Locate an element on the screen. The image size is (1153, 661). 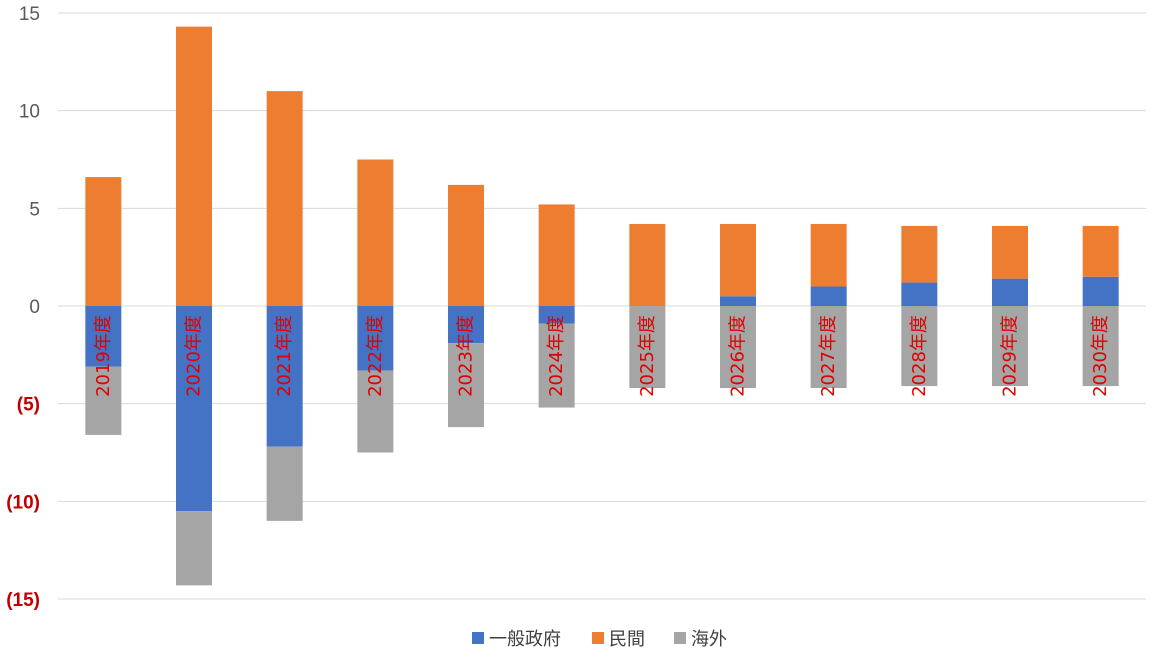
y-tick-label: 0 is located at coordinates (34, 307).